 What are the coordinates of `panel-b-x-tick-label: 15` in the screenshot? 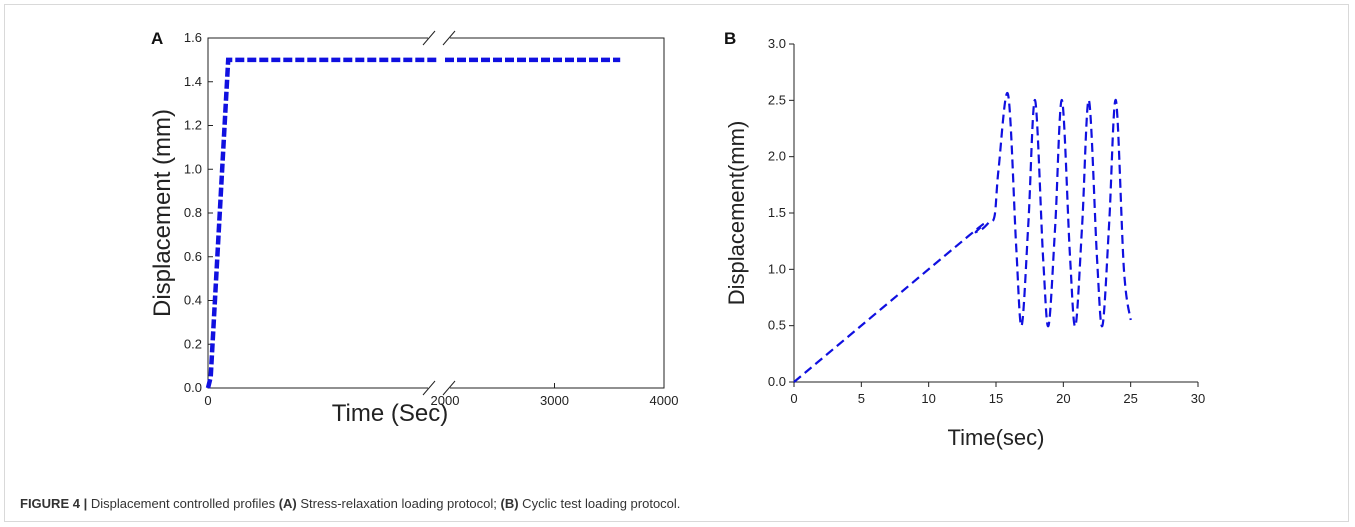 It's located at (996, 398).